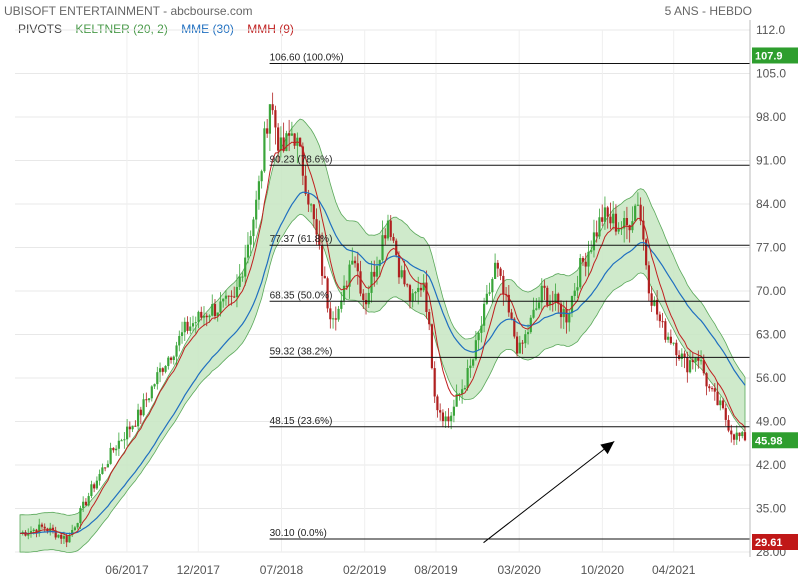  I want to click on legend-keltner: KELTNER (20, 2), so click(121, 29).